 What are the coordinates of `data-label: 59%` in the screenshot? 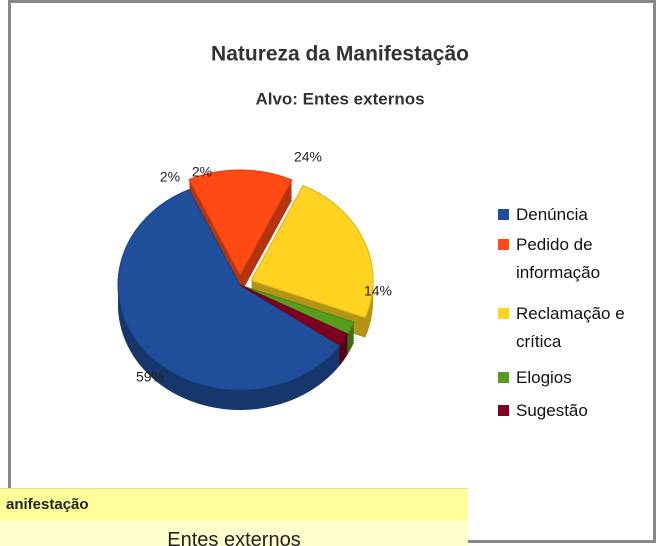 It's located at (150, 377).